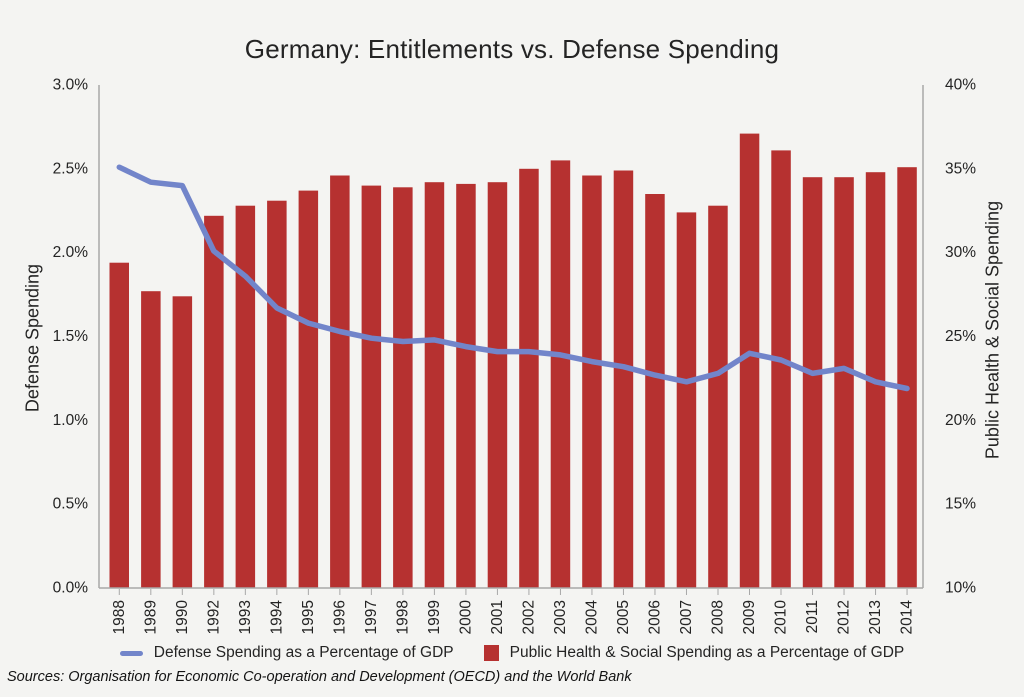 The width and height of the screenshot is (1024, 697). What do you see at coordinates (960, 420) in the screenshot?
I see `right-axis-tick-label: 20%` at bounding box center [960, 420].